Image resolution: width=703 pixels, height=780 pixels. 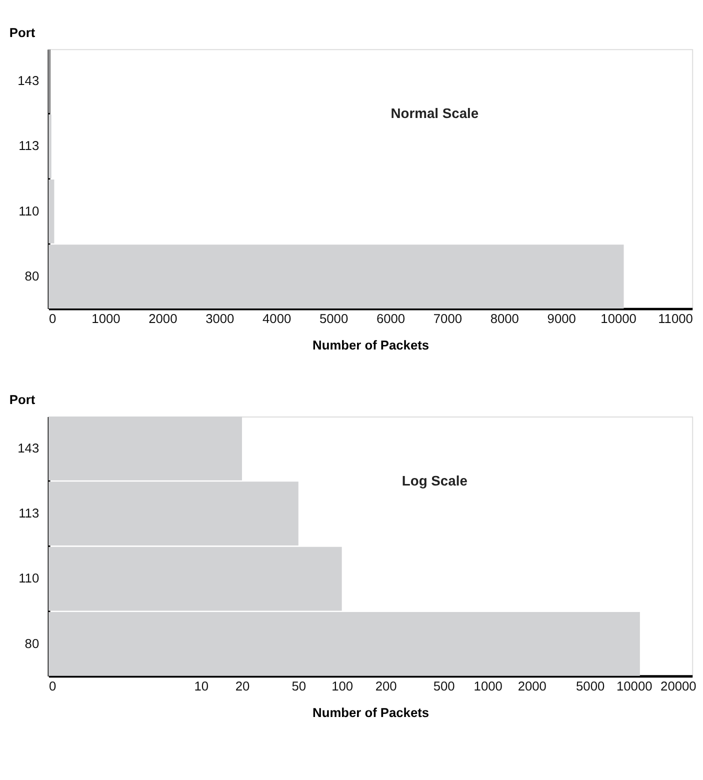 What do you see at coordinates (678, 686) in the screenshot?
I see `x-tick-label: 20000` at bounding box center [678, 686].